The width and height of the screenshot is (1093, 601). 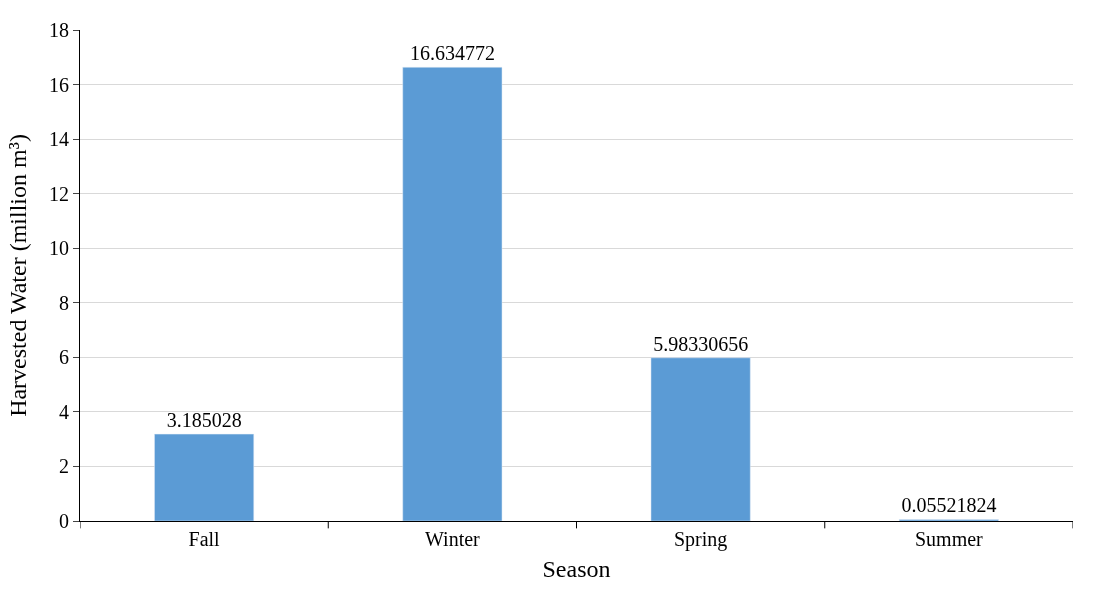 I want to click on y-tick-label: 6, so click(x=64, y=357).